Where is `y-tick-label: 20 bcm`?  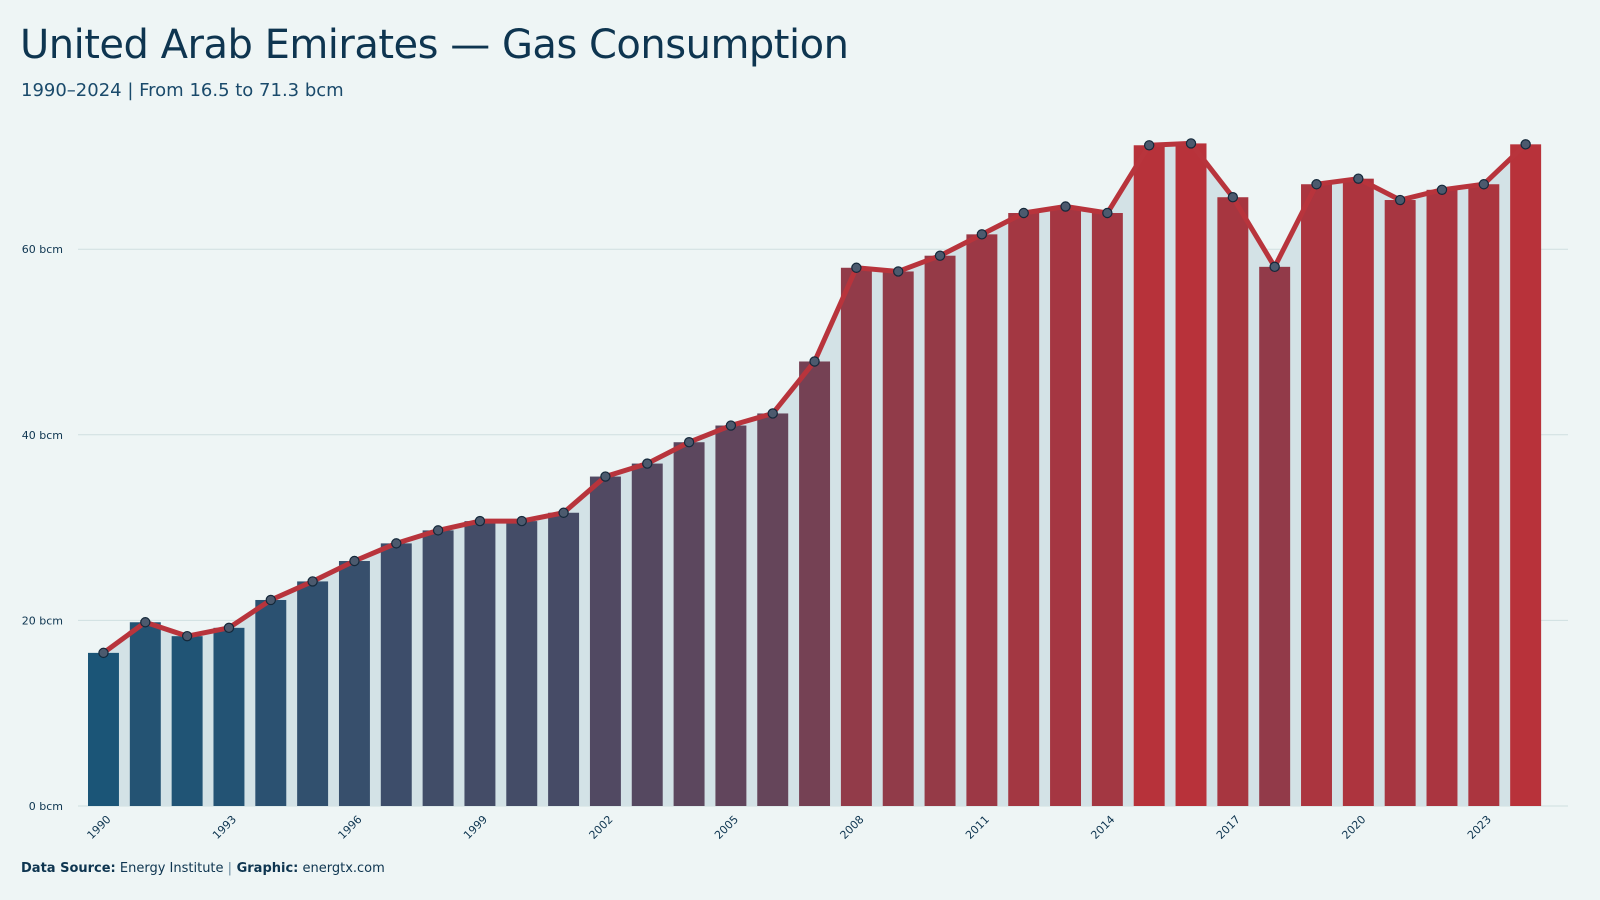 y-tick-label: 20 bcm is located at coordinates (42, 620).